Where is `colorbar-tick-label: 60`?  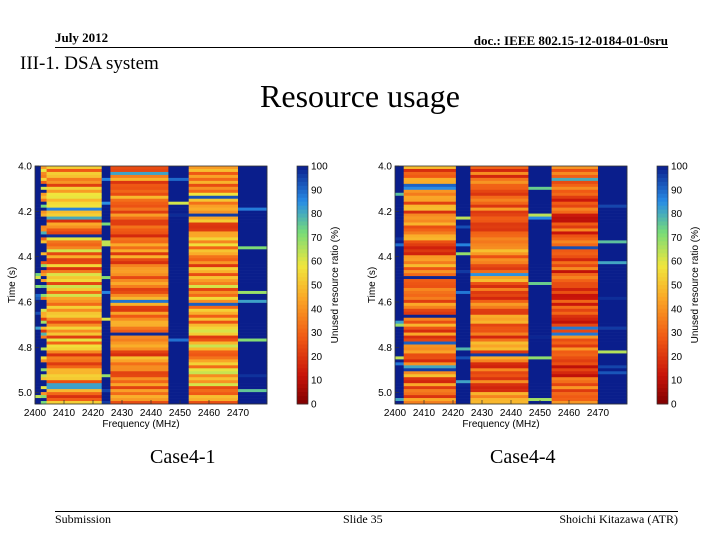 colorbar-tick-label: 60 is located at coordinates (677, 262).